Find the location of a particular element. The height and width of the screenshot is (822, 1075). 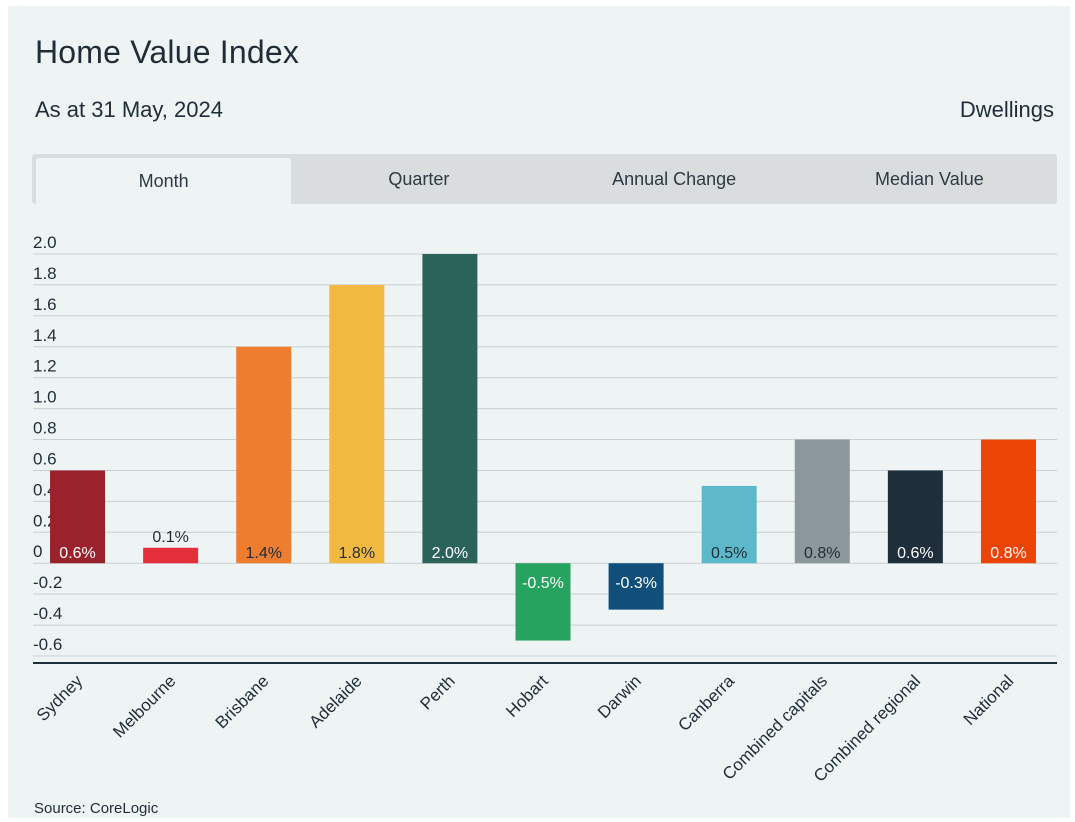

x-tick-label: Melbourne is located at coordinates (144, 706).